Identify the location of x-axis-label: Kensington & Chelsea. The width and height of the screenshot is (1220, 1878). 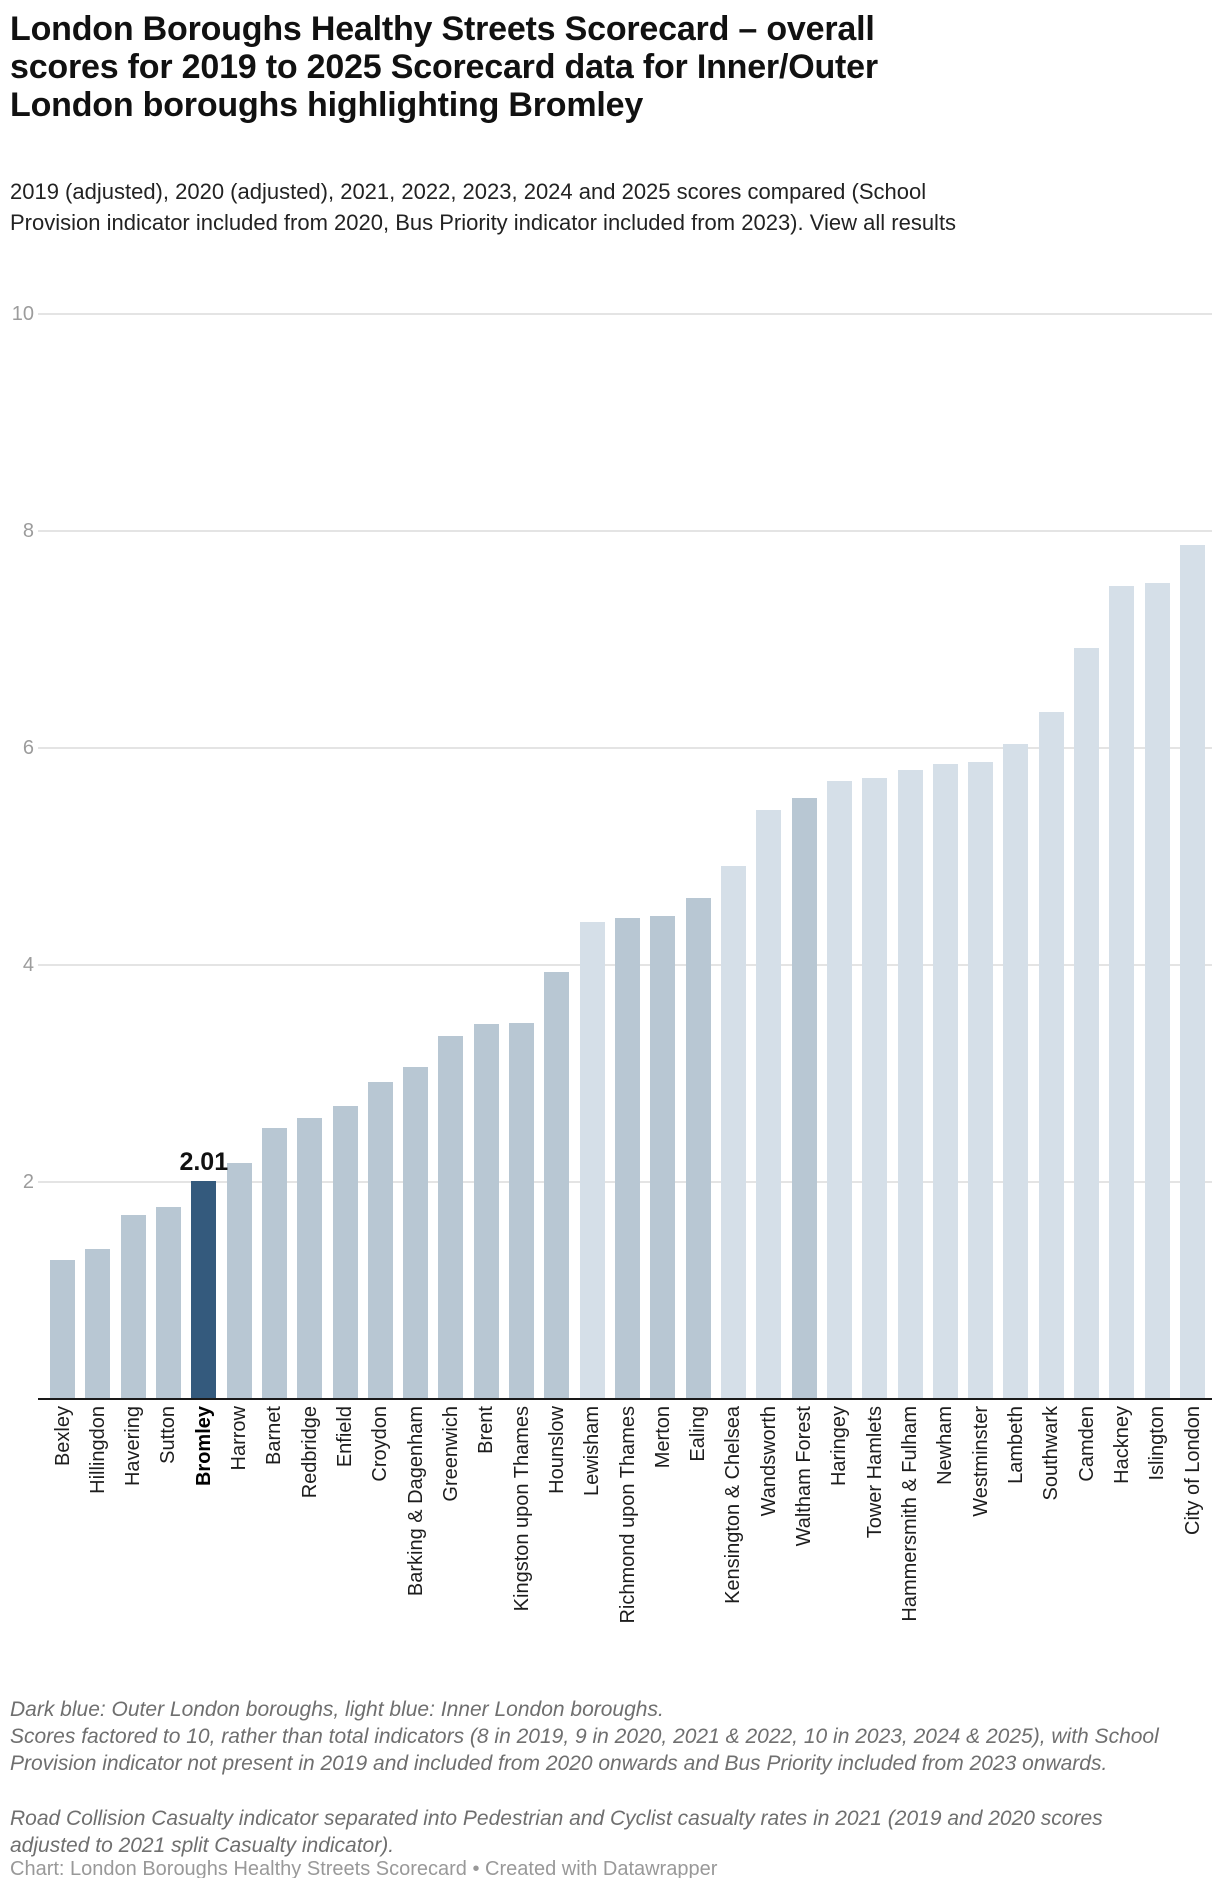
(733, 1505).